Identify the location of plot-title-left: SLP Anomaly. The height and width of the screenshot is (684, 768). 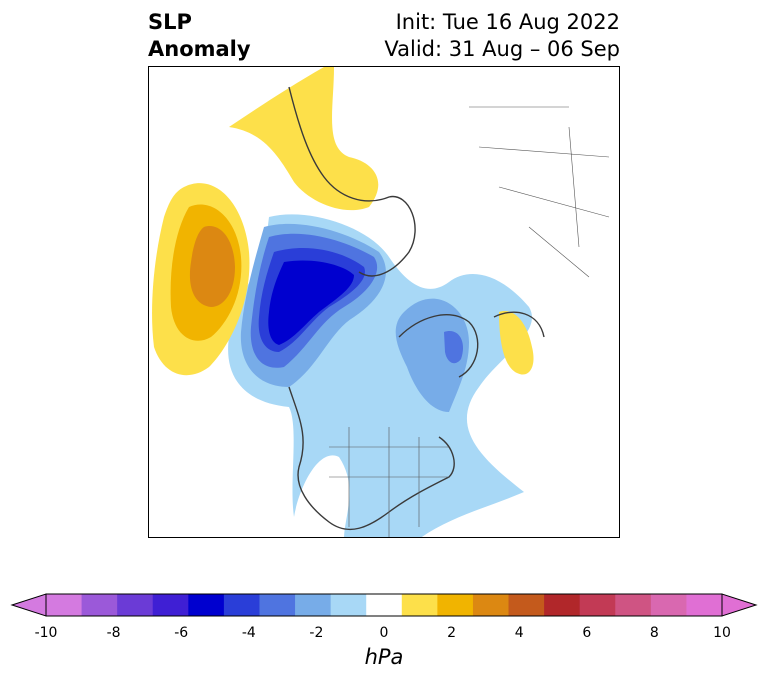
(199, 36).